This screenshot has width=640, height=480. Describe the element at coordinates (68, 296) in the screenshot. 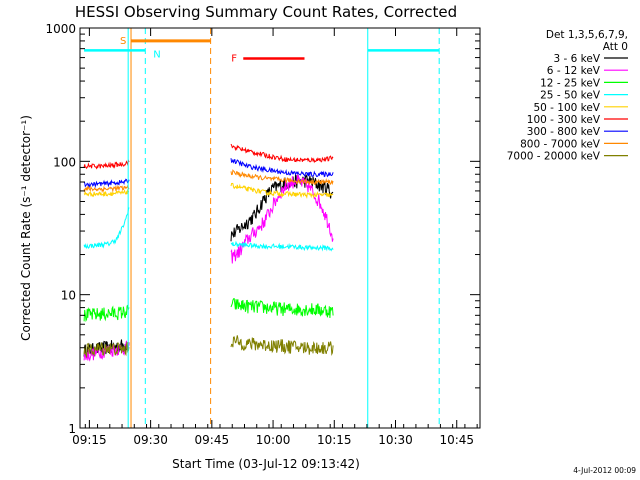

I see `y-tick-label: 10` at that location.